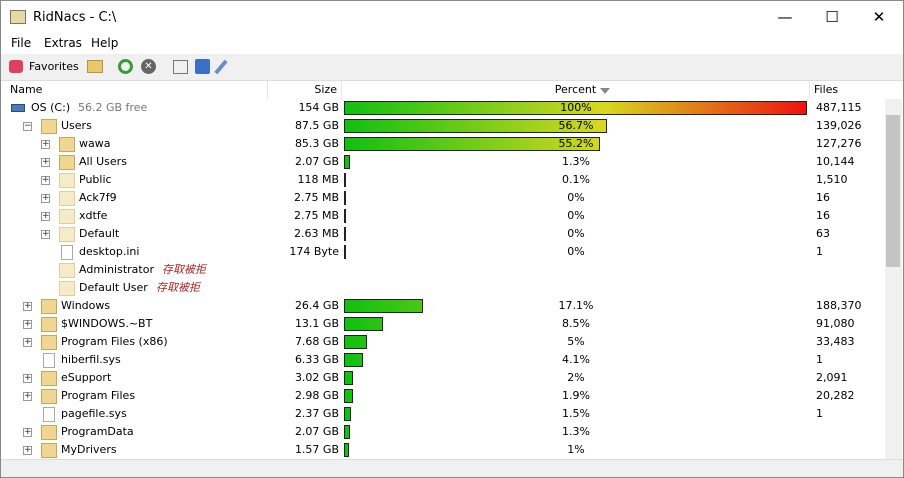  Describe the element at coordinates (67, 252) in the screenshot. I see `file-icon` at that location.